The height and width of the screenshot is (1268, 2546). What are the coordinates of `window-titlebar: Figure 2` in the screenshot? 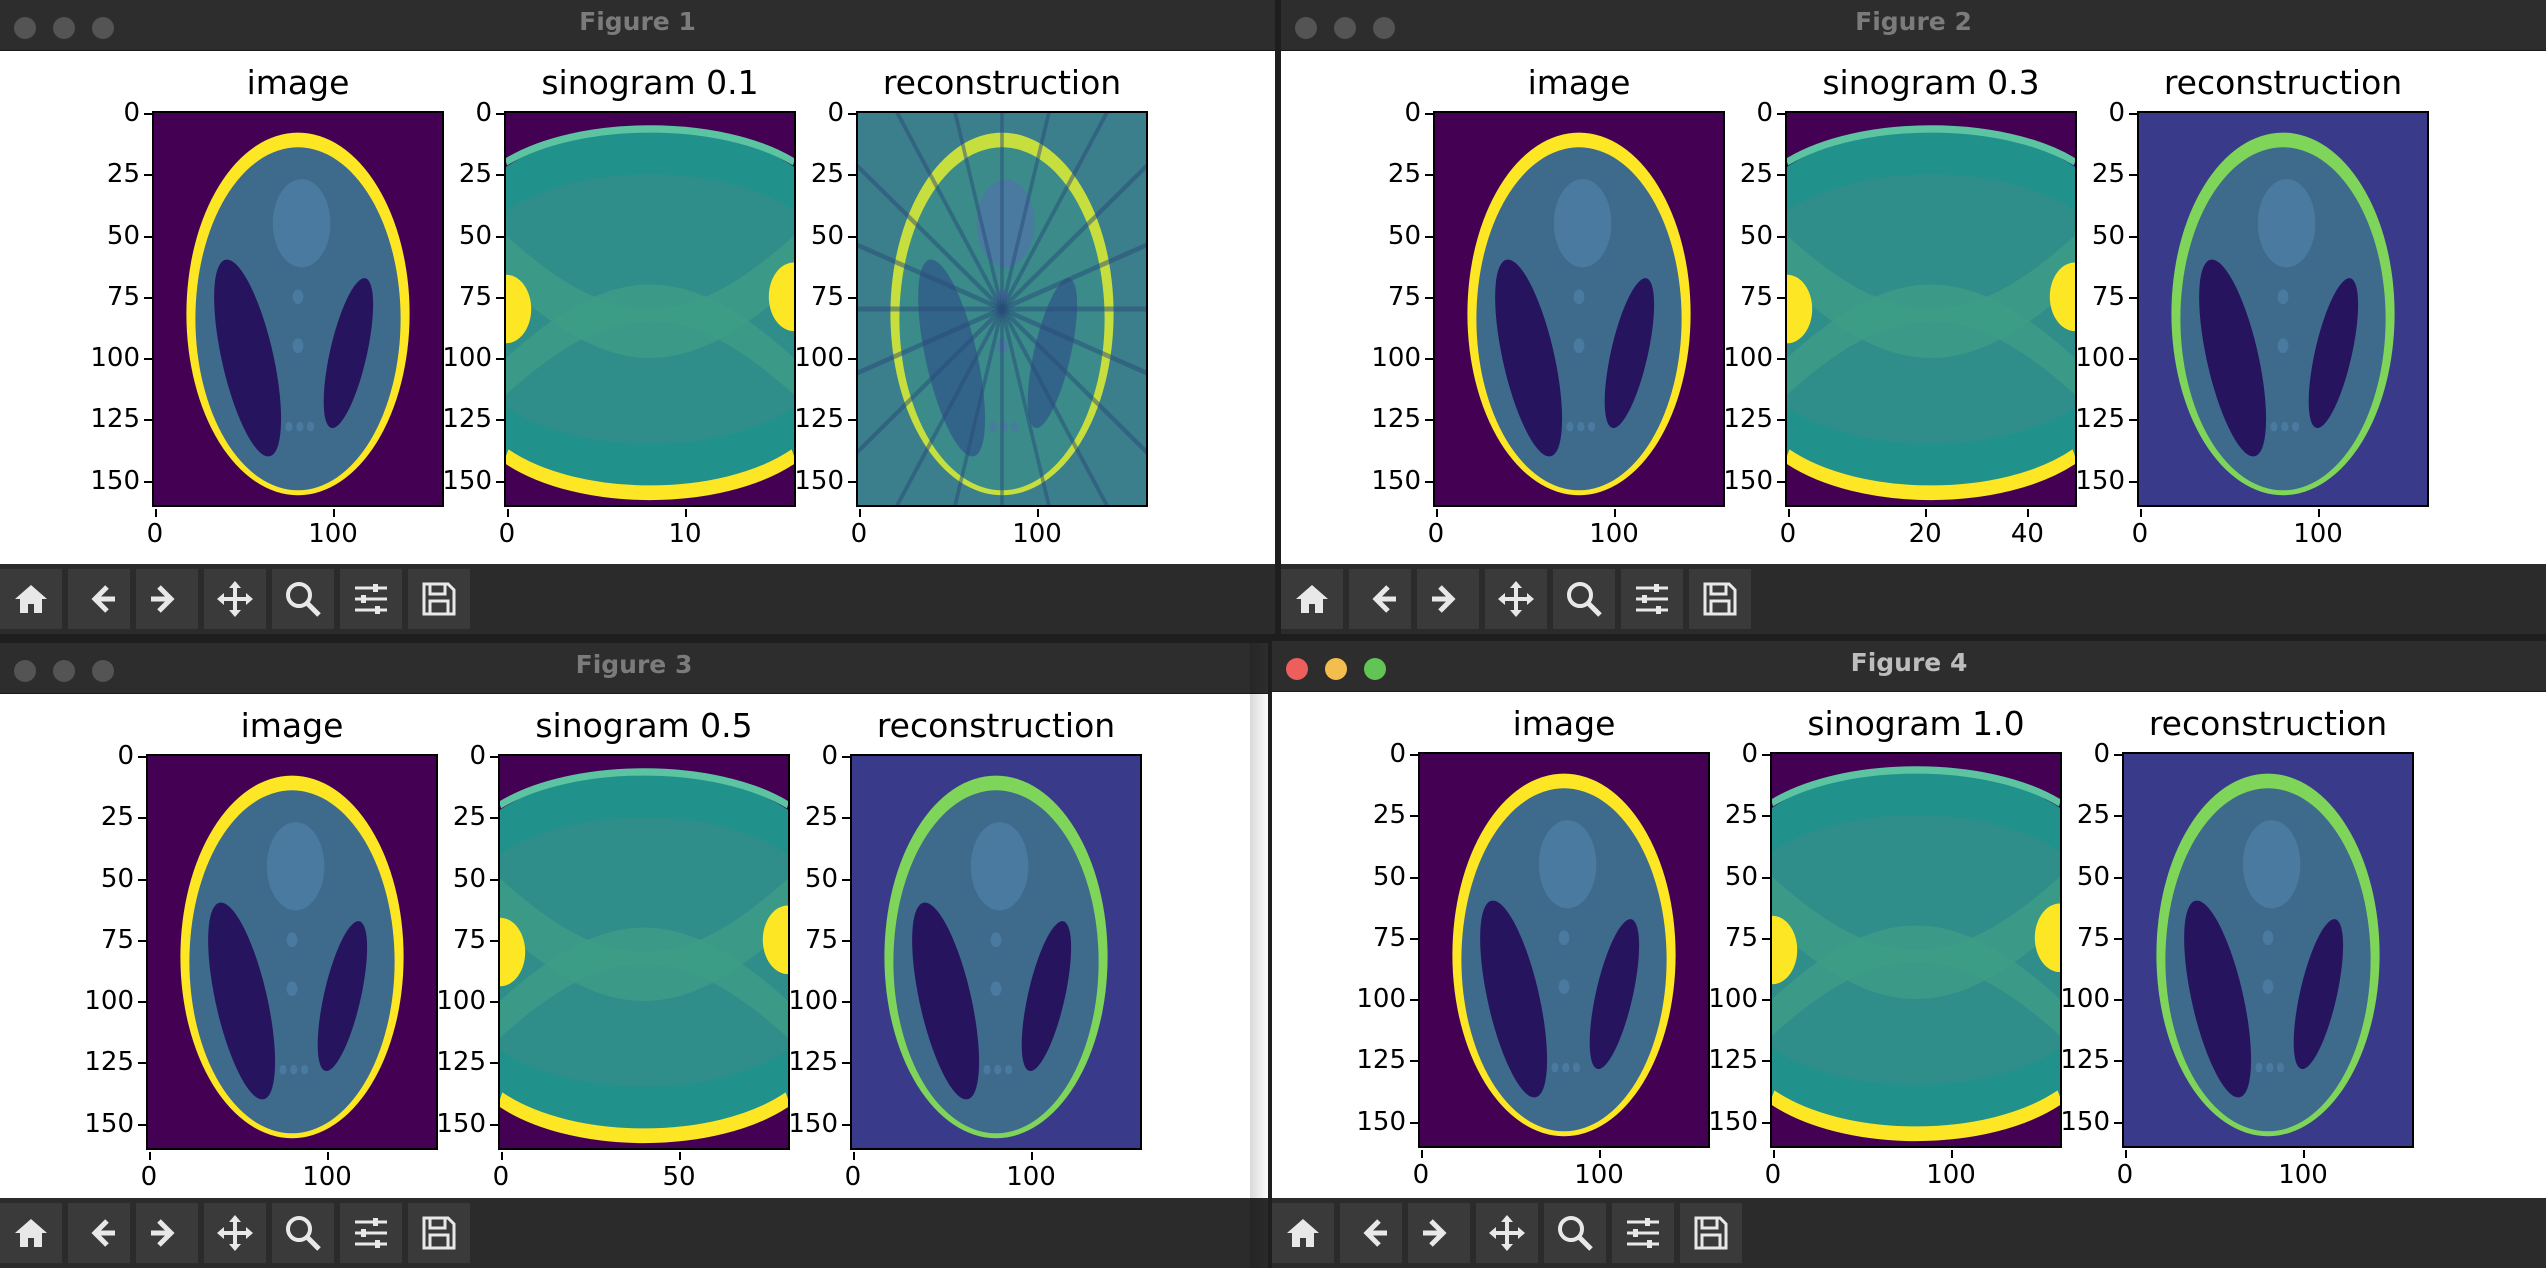 It's located at (1913, 25).